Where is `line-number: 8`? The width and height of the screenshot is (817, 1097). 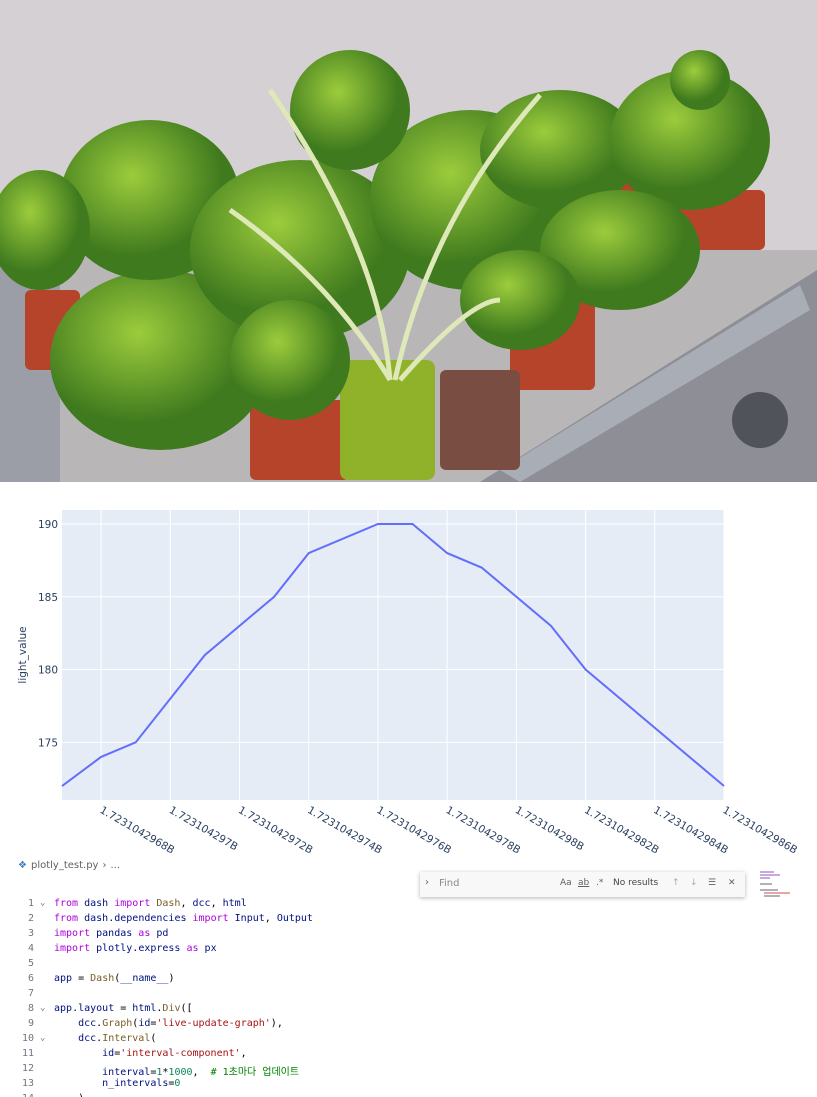
line-number: 8 is located at coordinates (30, 1008).